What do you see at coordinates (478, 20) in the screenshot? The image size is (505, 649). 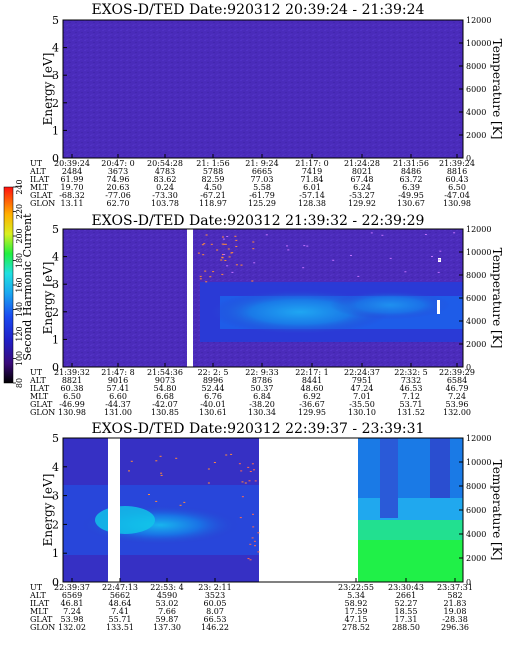 I see `panel-1-right-tick-label: 12000` at bounding box center [478, 20].